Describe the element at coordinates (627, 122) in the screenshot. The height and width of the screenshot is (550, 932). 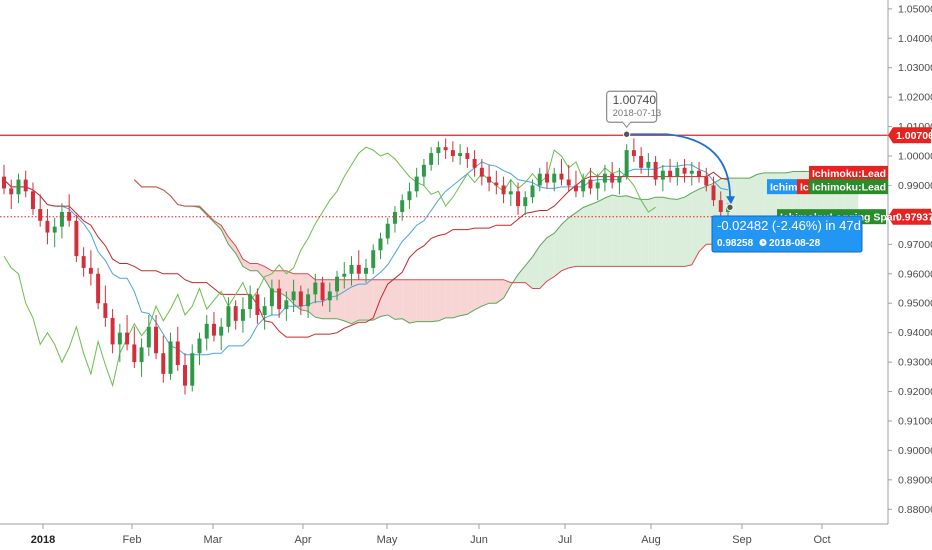
I see `start-callout-pointer-cover` at that location.